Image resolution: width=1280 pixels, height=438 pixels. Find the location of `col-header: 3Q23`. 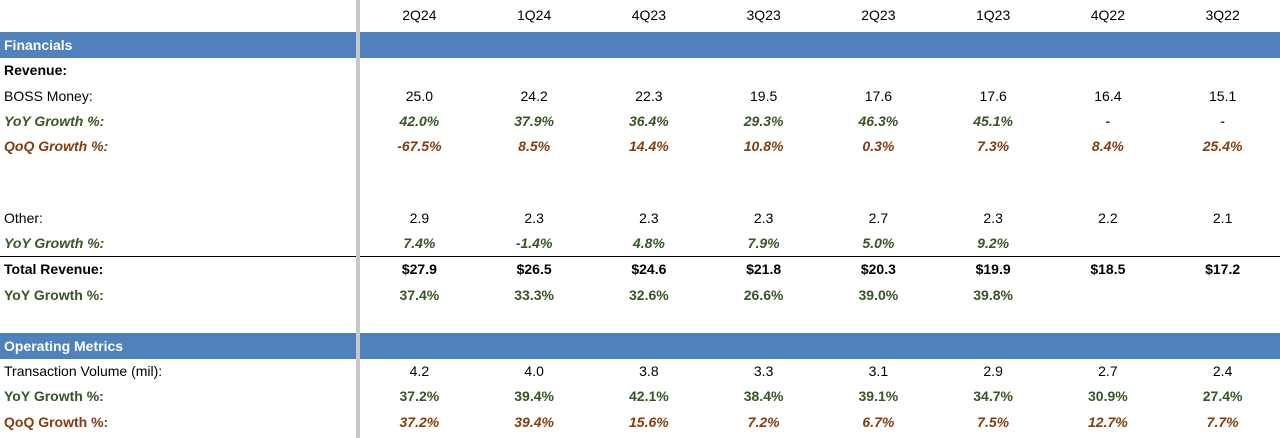

col-header: 3Q23 is located at coordinates (763, 15).